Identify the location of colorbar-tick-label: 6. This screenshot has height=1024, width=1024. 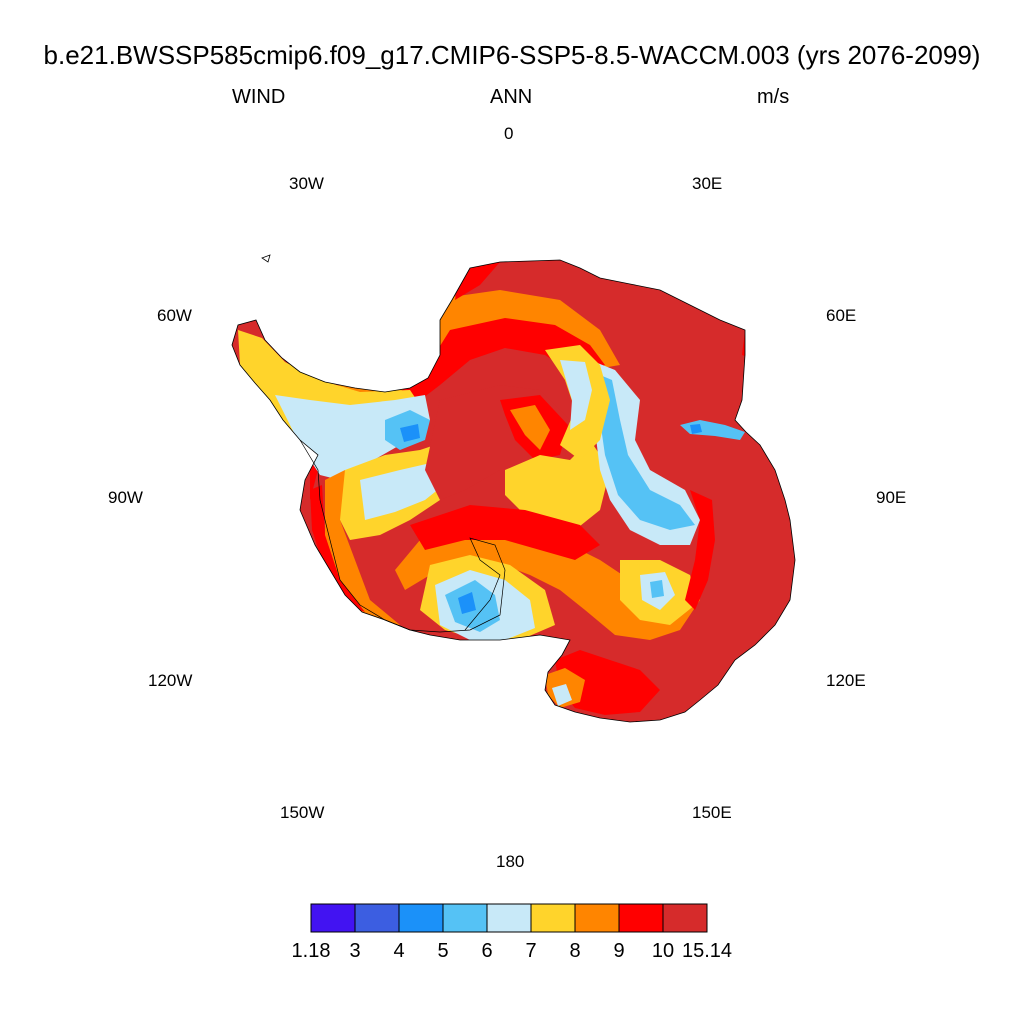
(487, 951).